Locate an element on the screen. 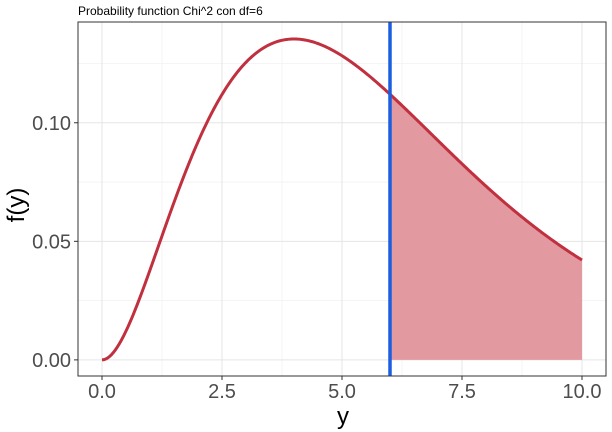 The image size is (612, 432). x-axis-title: y is located at coordinates (343, 416).